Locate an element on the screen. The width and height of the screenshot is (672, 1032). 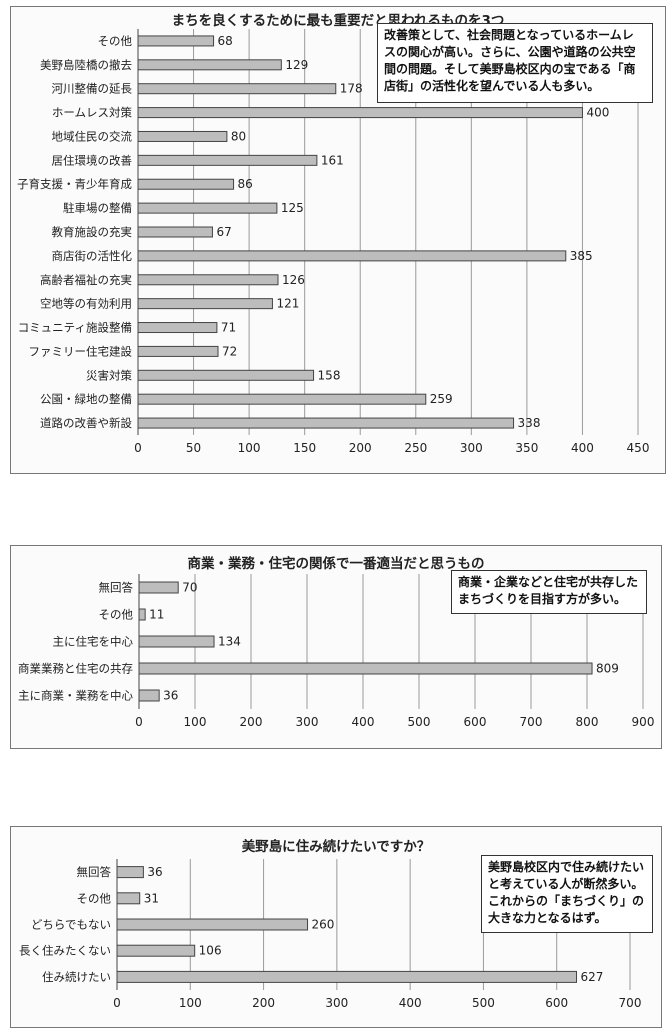
category-label: 災害対策 is located at coordinates (109, 375).